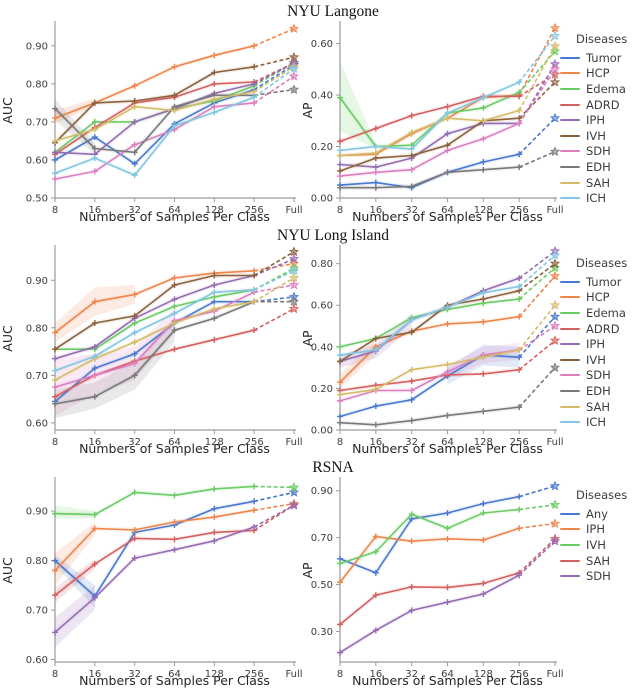 This screenshot has height=688, width=640. What do you see at coordinates (134, 210) in the screenshot?
I see `svg-text: 32` at bounding box center [134, 210].